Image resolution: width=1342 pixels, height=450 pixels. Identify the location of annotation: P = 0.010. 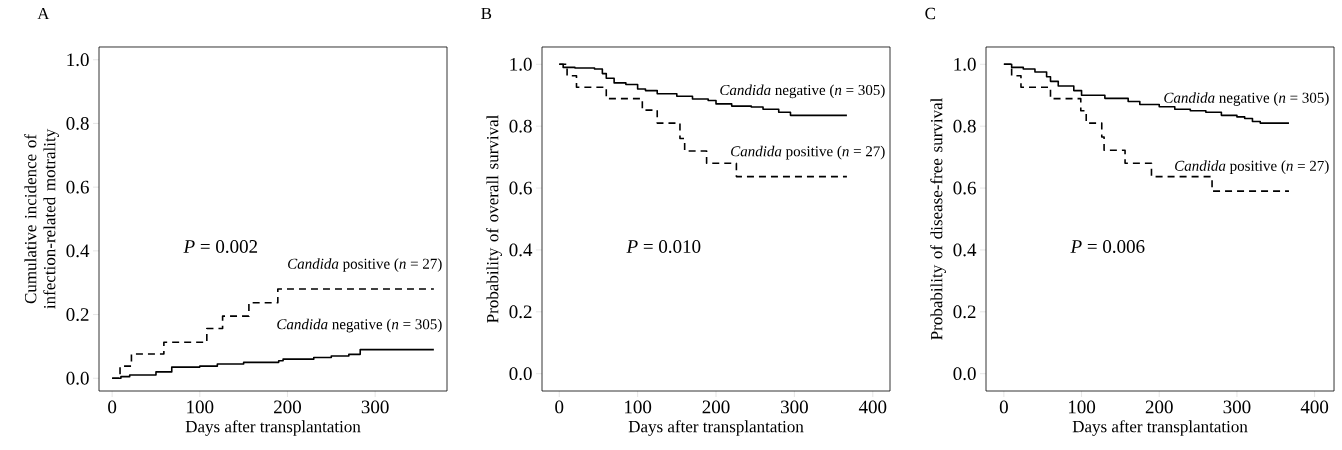
(663, 246).